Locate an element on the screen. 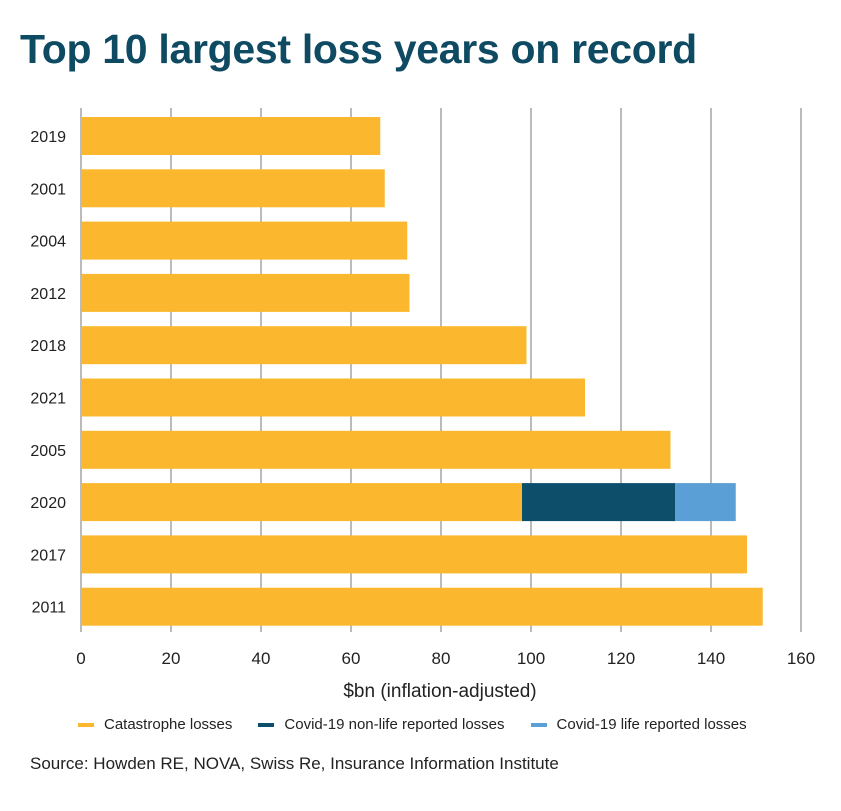  y-tick-label-2019: 2019 is located at coordinates (48, 137).